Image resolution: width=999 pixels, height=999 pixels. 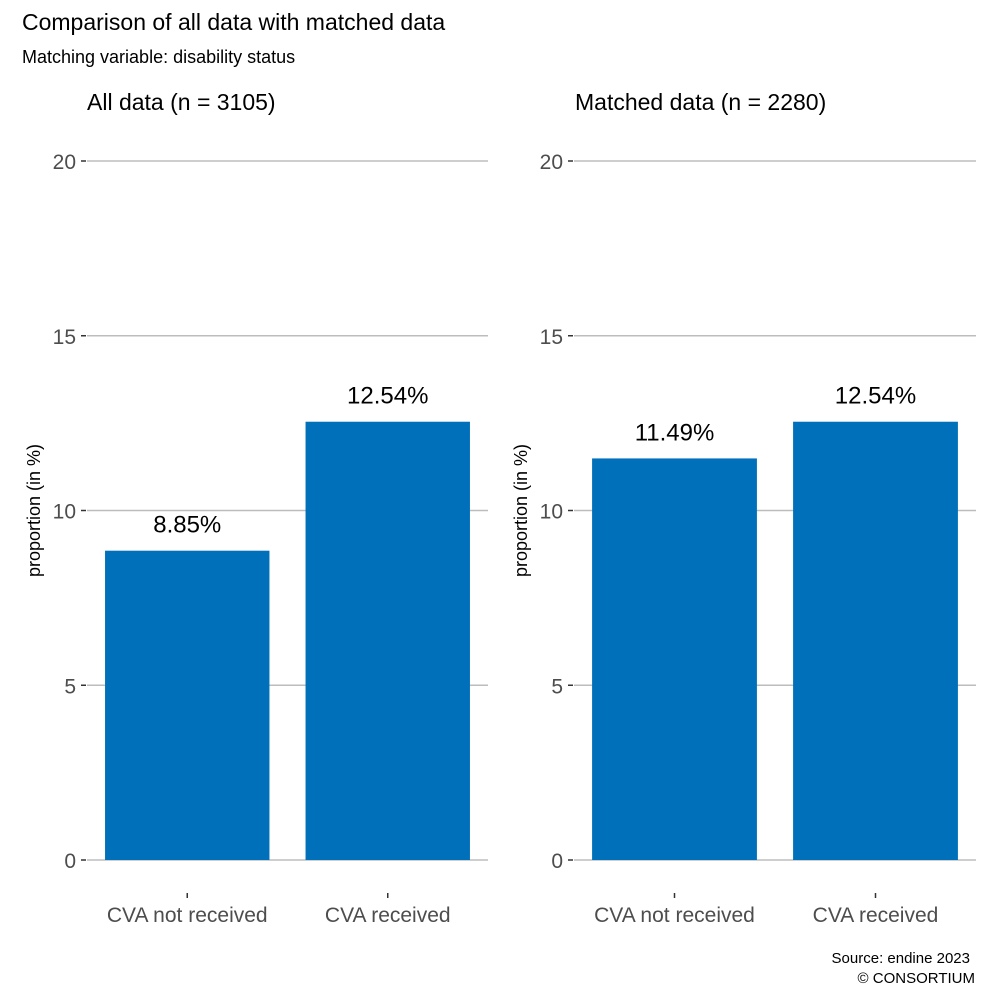 What do you see at coordinates (233, 22) in the screenshot?
I see `chart-title: Comparison of all data with matched data` at bounding box center [233, 22].